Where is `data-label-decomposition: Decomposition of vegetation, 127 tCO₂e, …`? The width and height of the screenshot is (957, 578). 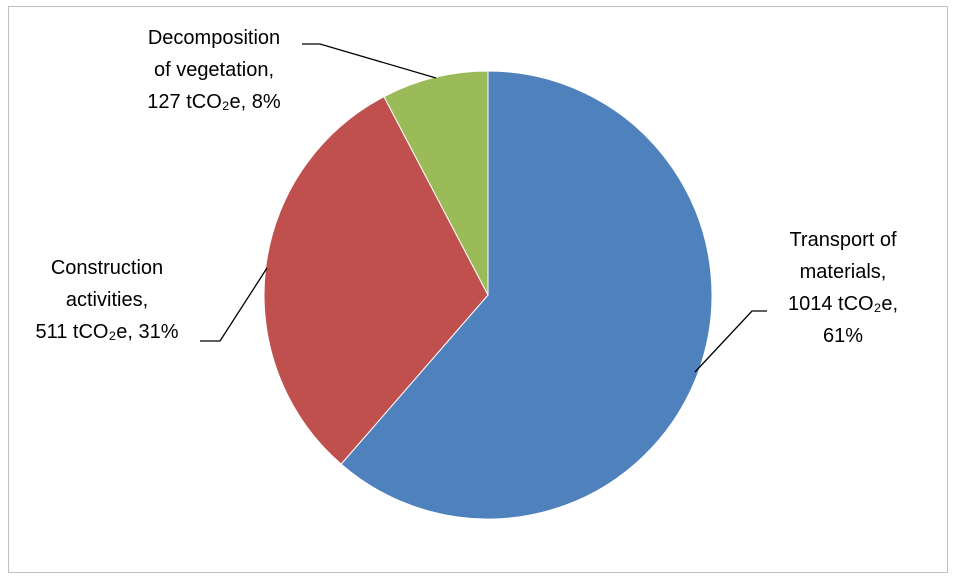
data-label-decomposition: Decomposition of vegetation, 127 tCO₂e, … is located at coordinates (214, 70).